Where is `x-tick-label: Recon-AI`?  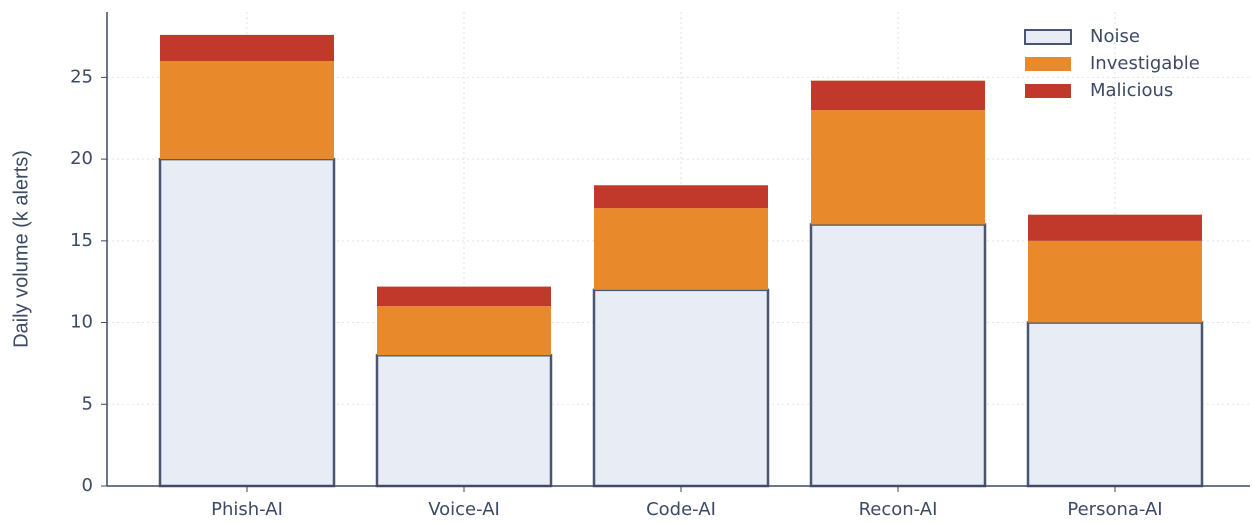
x-tick-label: Recon-AI is located at coordinates (898, 509).